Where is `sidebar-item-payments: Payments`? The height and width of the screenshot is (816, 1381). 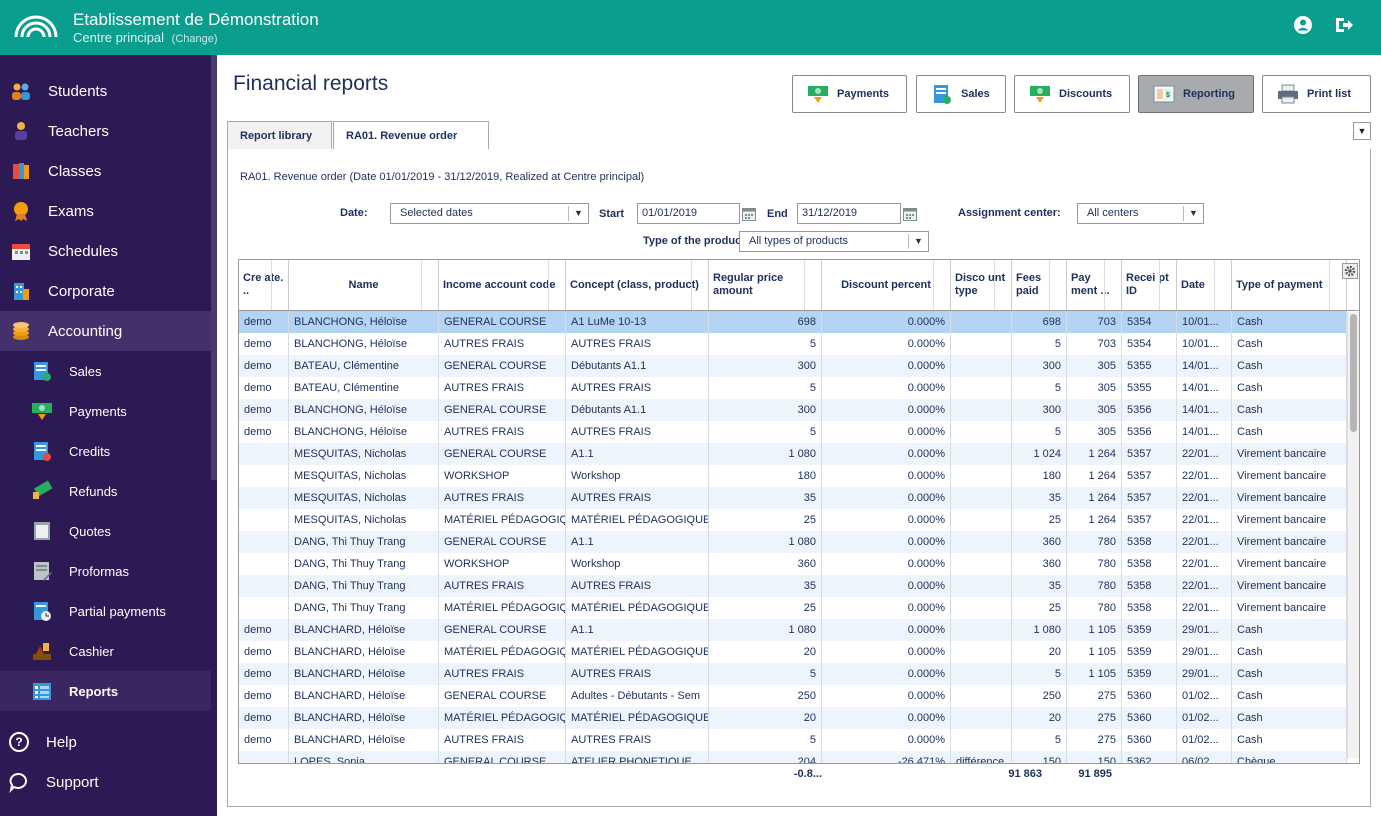 sidebar-item-payments: Payments is located at coordinates (105, 411).